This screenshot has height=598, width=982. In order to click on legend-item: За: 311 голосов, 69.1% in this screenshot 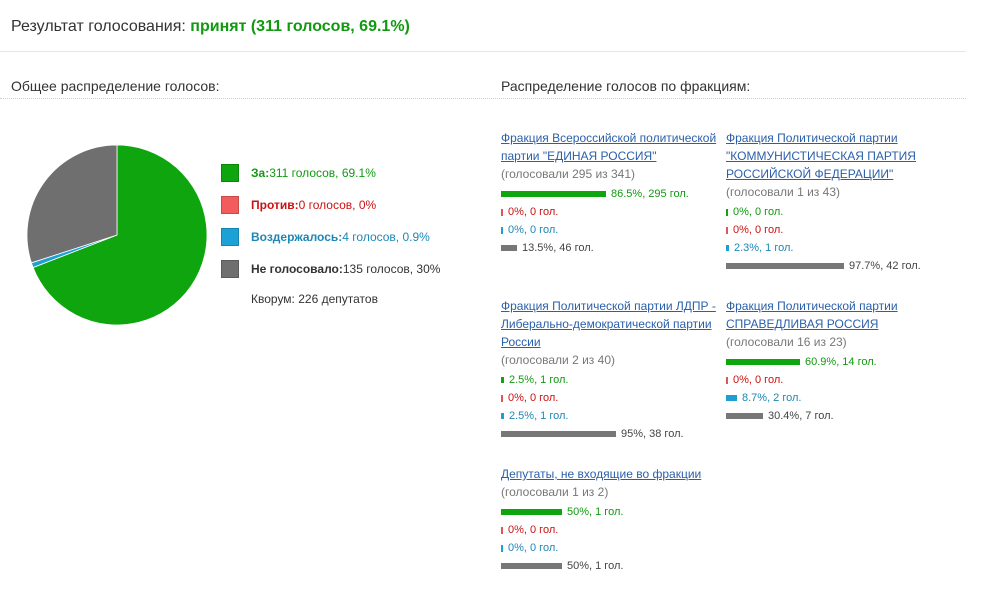, I will do `click(298, 173)`.